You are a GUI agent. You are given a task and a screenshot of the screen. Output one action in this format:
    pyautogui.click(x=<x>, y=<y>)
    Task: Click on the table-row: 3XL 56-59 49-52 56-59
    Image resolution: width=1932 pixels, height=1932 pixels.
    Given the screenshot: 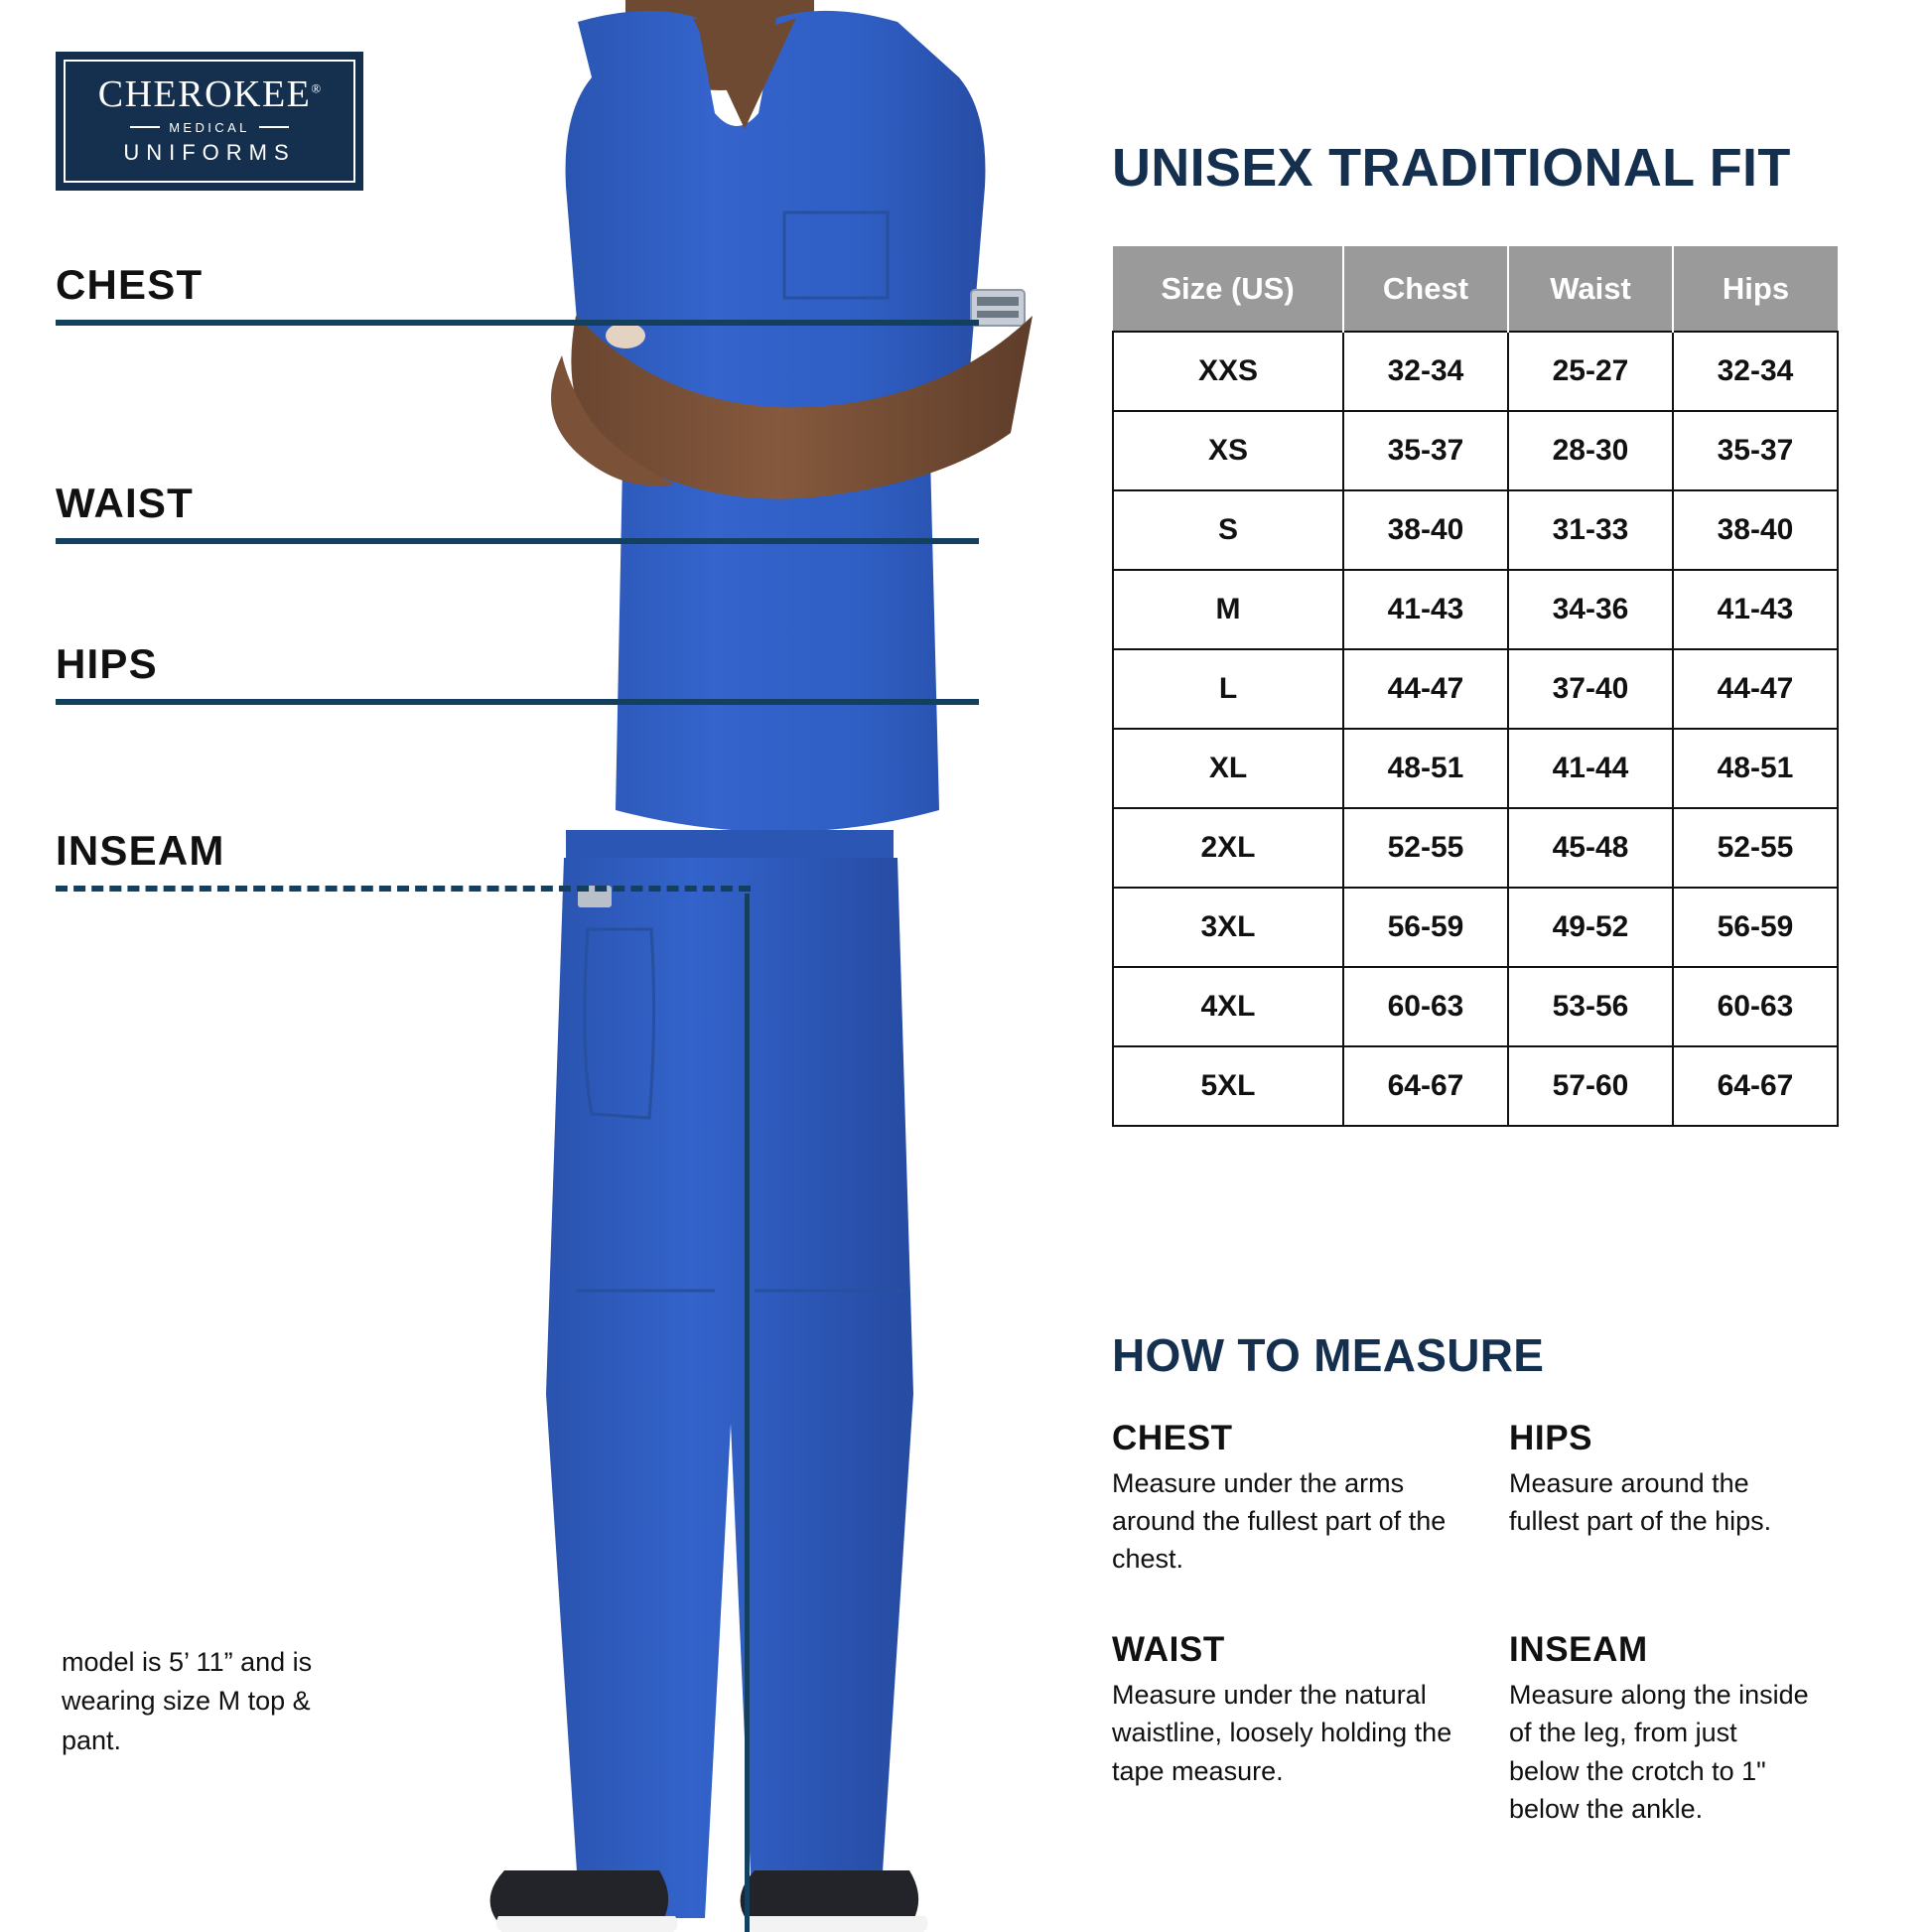 What is the action you would take?
    pyautogui.click(x=1475, y=927)
    